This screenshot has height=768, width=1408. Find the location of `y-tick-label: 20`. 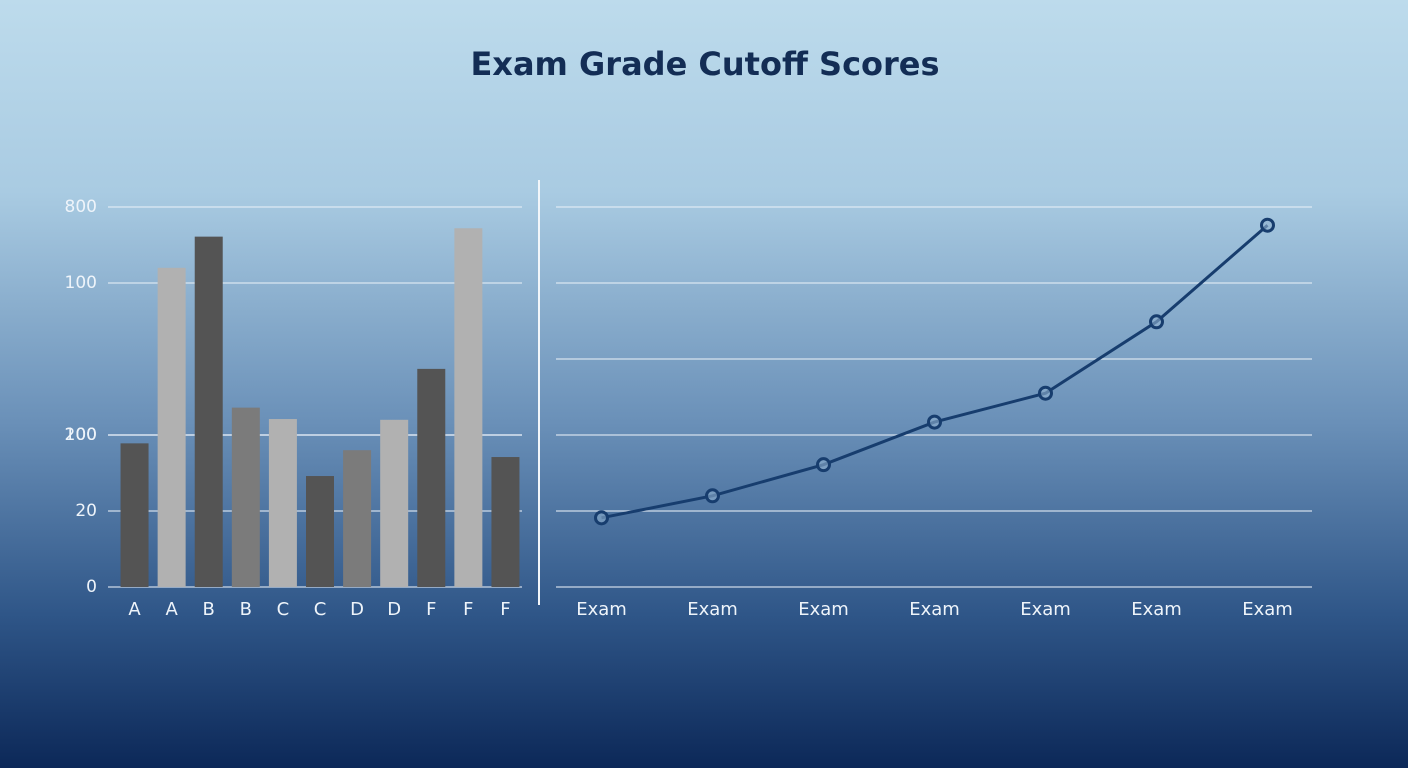

y-tick-label: 20 is located at coordinates (86, 511).